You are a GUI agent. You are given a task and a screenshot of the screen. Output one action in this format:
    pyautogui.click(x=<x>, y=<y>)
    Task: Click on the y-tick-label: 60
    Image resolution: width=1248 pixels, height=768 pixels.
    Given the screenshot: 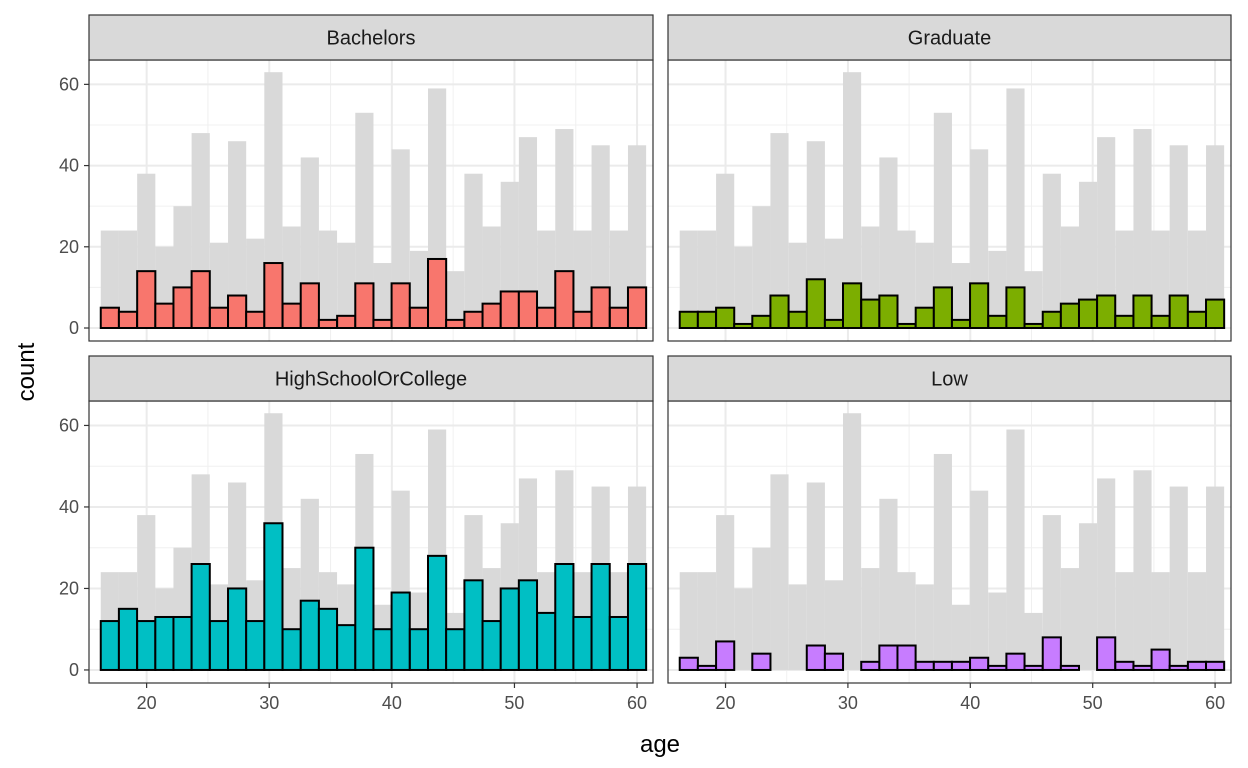 What is the action you would take?
    pyautogui.click(x=69, y=84)
    